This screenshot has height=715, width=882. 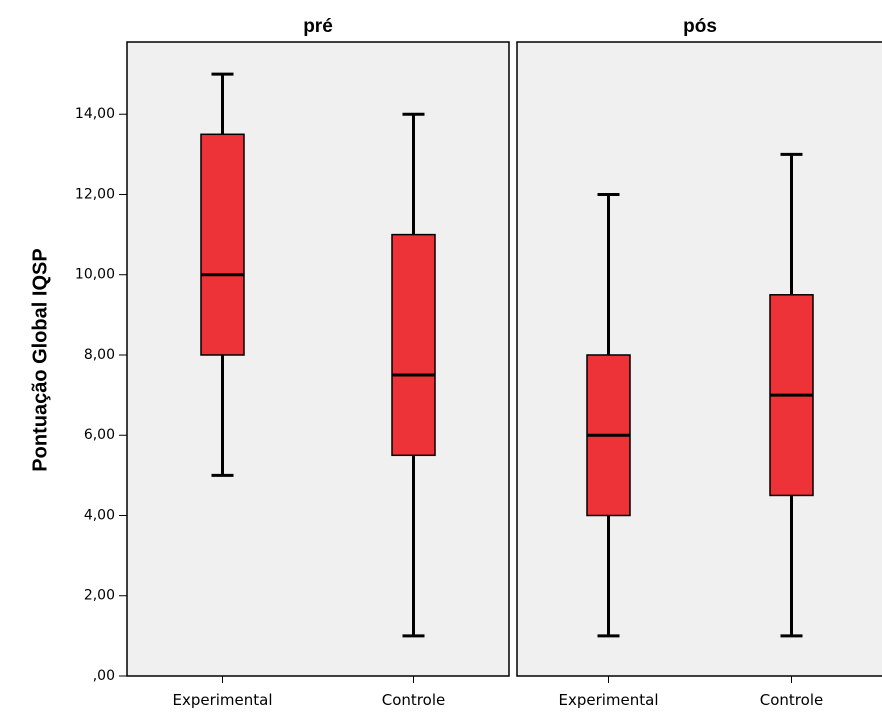 I want to click on y-tick-label: 4,00, so click(x=99, y=515).